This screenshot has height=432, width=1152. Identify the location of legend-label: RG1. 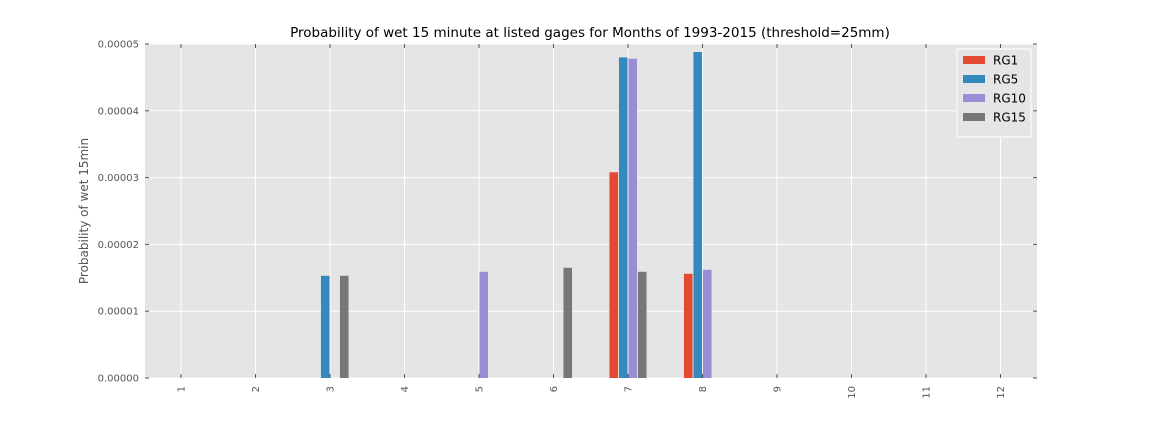
(1005, 61).